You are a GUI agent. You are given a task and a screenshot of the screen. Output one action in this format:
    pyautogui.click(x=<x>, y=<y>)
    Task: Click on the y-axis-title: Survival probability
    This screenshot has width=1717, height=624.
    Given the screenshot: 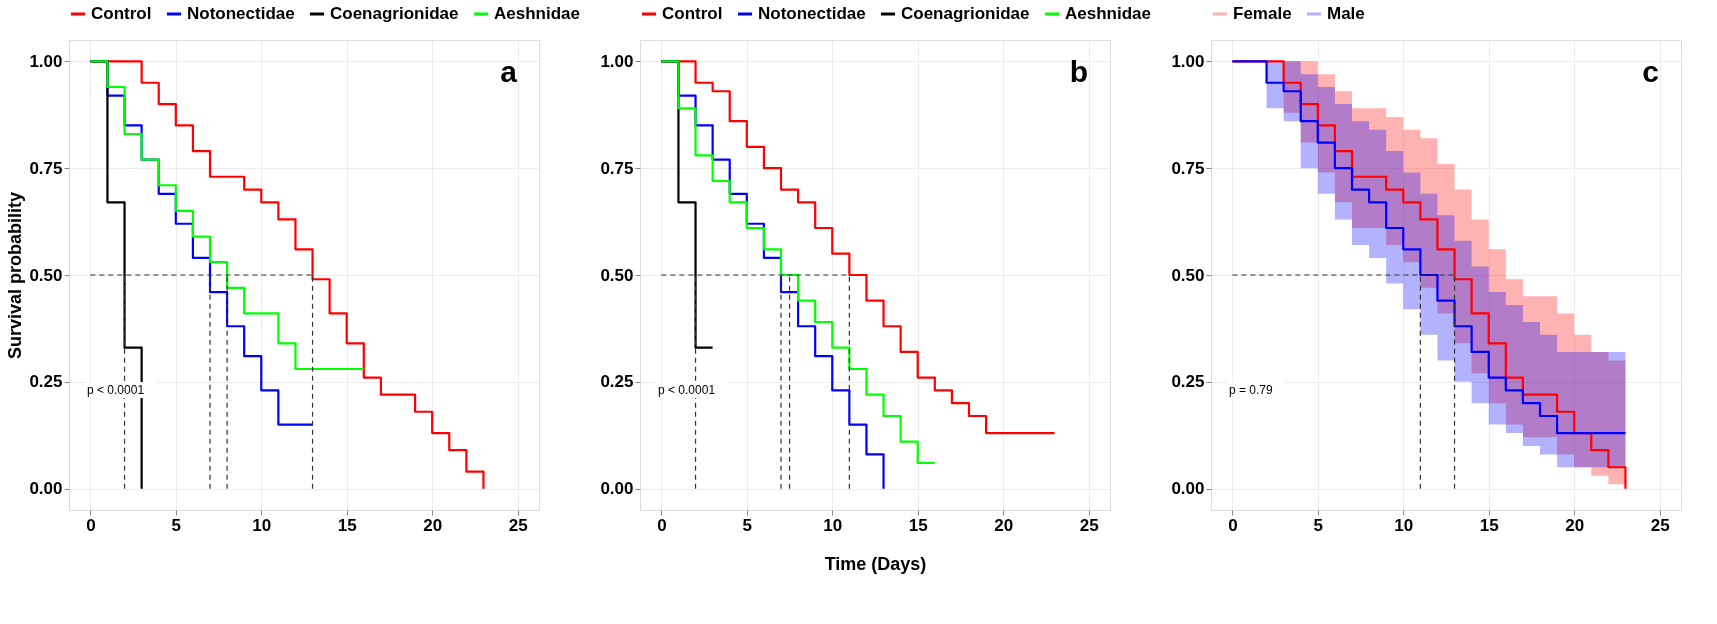 What is the action you would take?
    pyautogui.click(x=15, y=275)
    